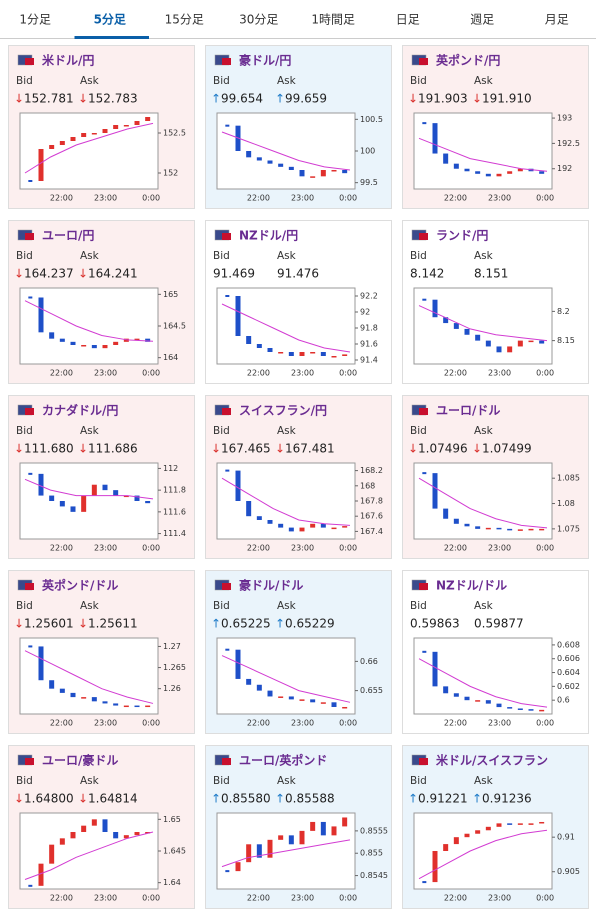  What do you see at coordinates (566, 340) in the screenshot?
I see `y-tick-label: 8.15` at bounding box center [566, 340].